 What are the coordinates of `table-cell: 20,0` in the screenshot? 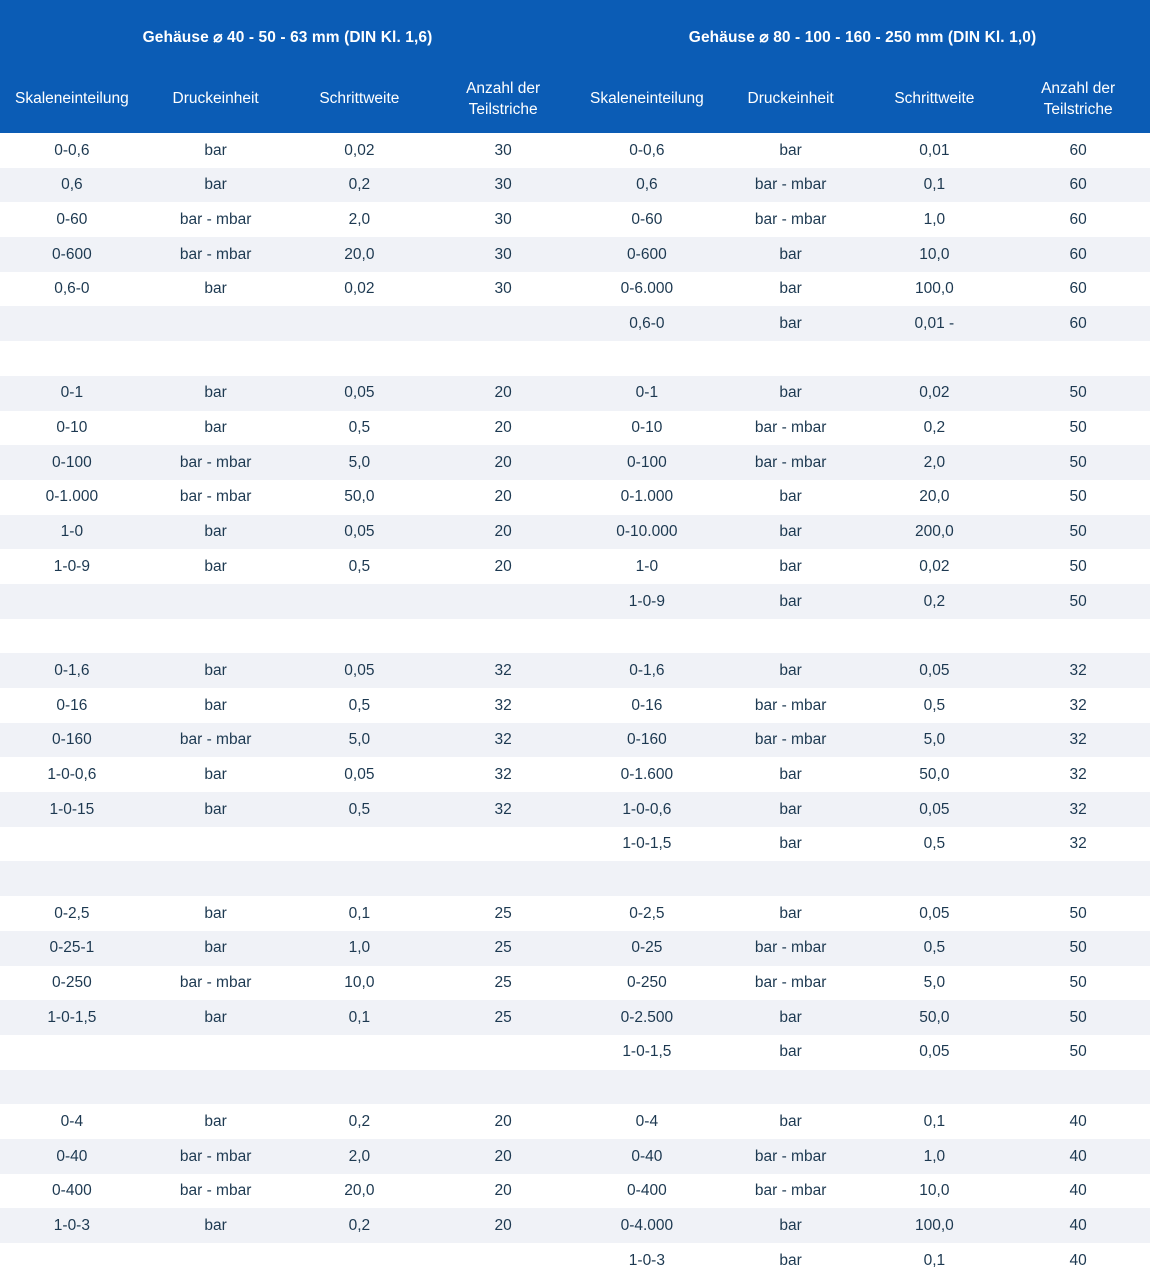 It's located at (934, 497).